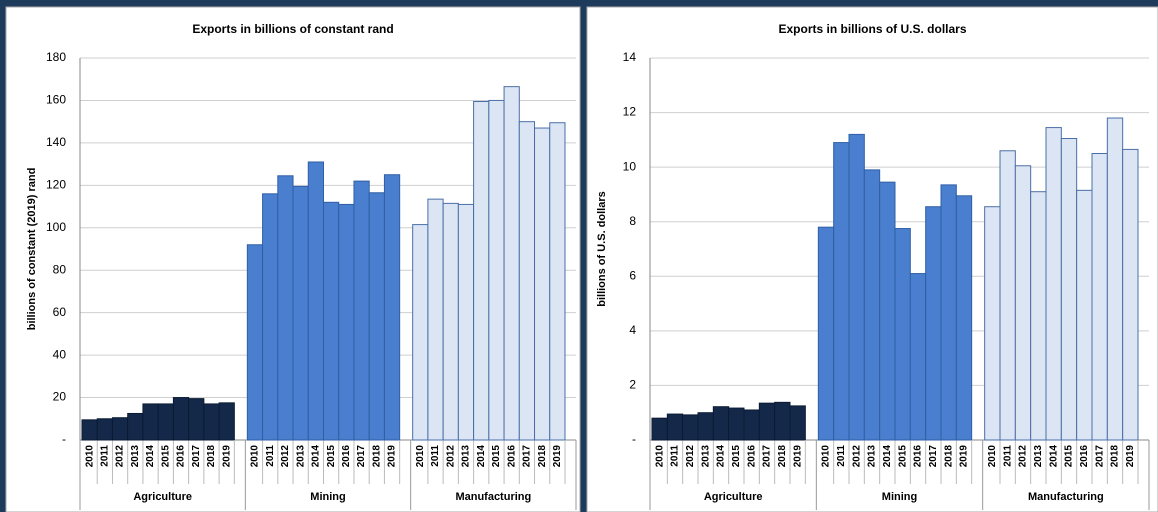 The width and height of the screenshot is (1158, 512). Describe the element at coordinates (872, 29) in the screenshot. I see `chart-title: Exports in billions of U.S. dollars` at that location.